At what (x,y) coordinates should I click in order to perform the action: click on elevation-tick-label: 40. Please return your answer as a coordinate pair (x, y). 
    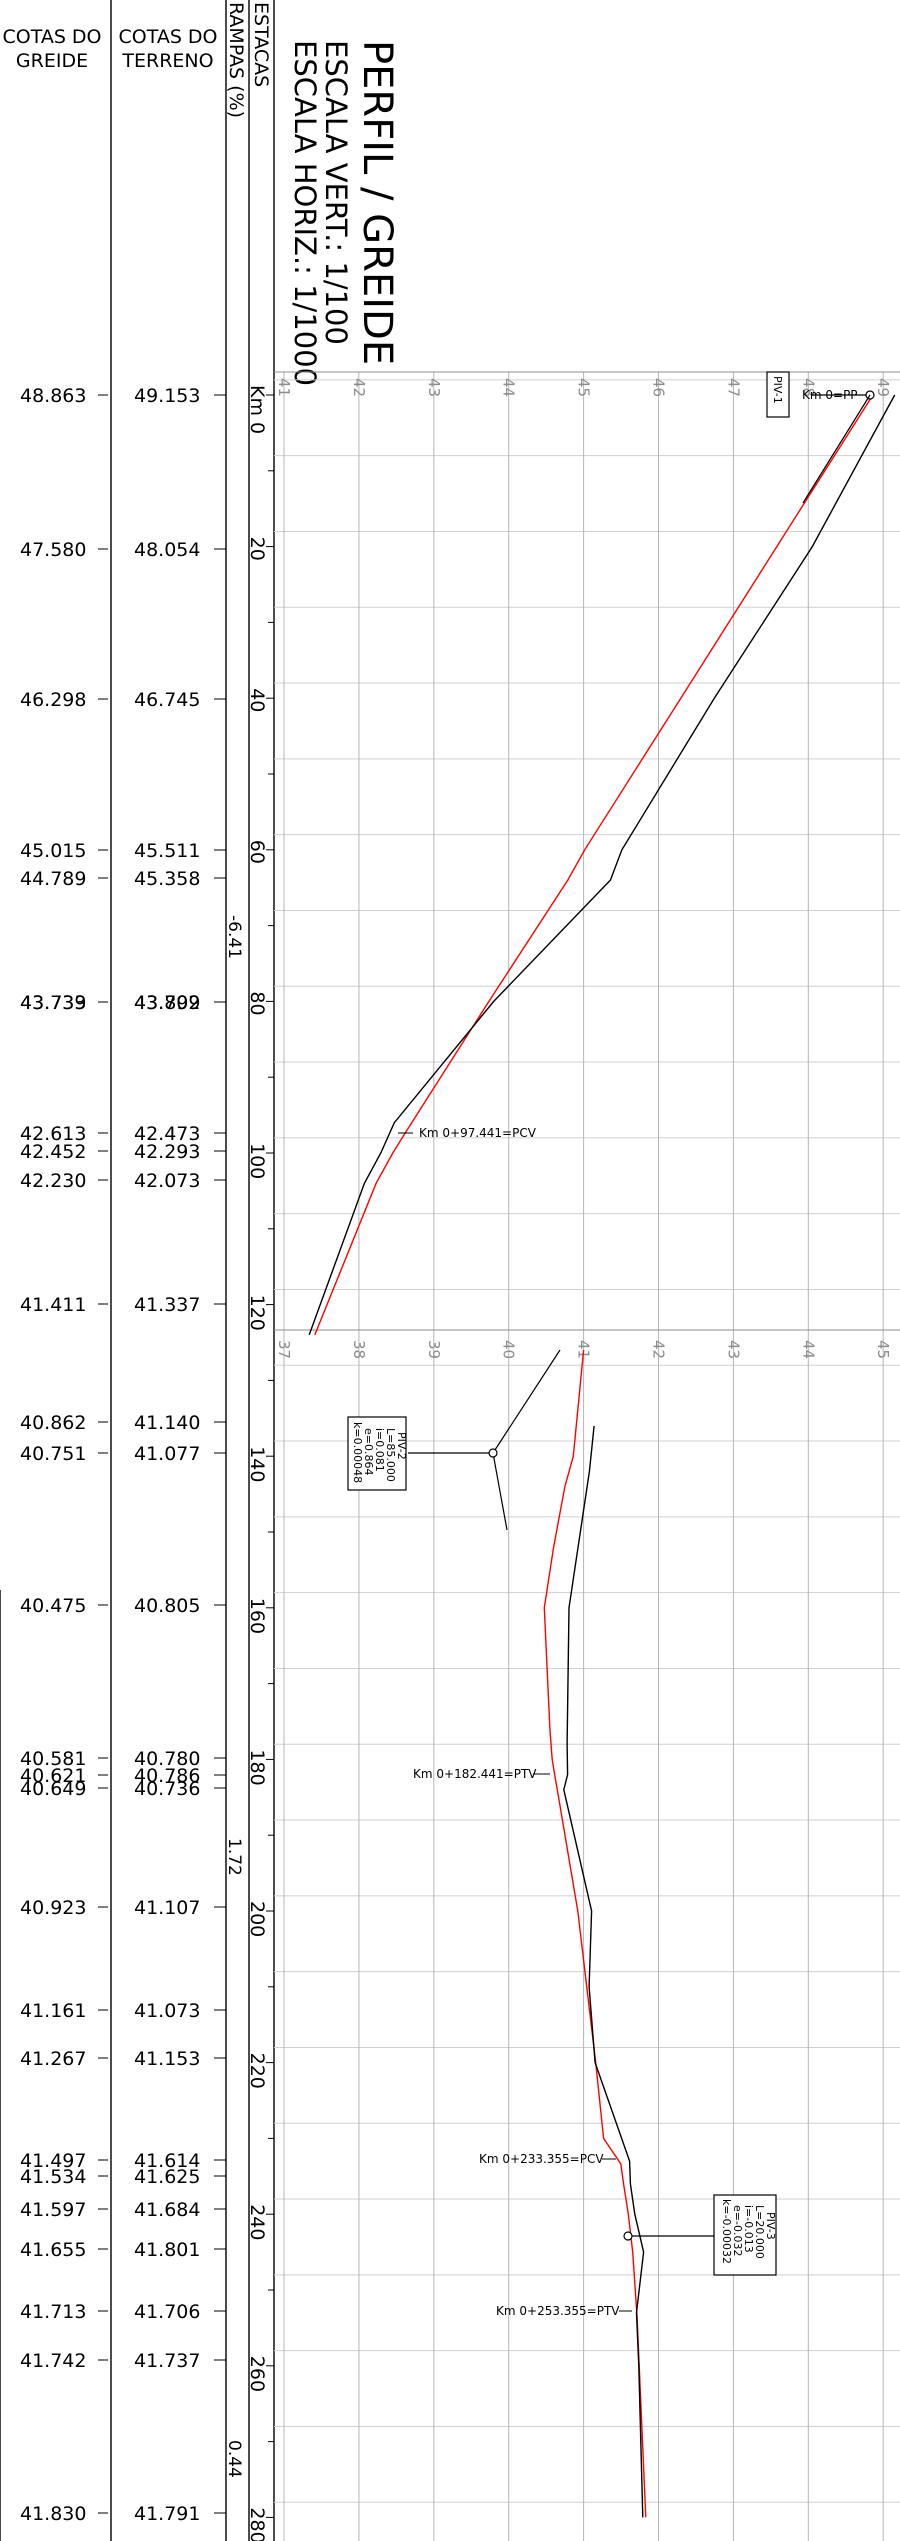
    Looking at the image, I should click on (509, 1349).